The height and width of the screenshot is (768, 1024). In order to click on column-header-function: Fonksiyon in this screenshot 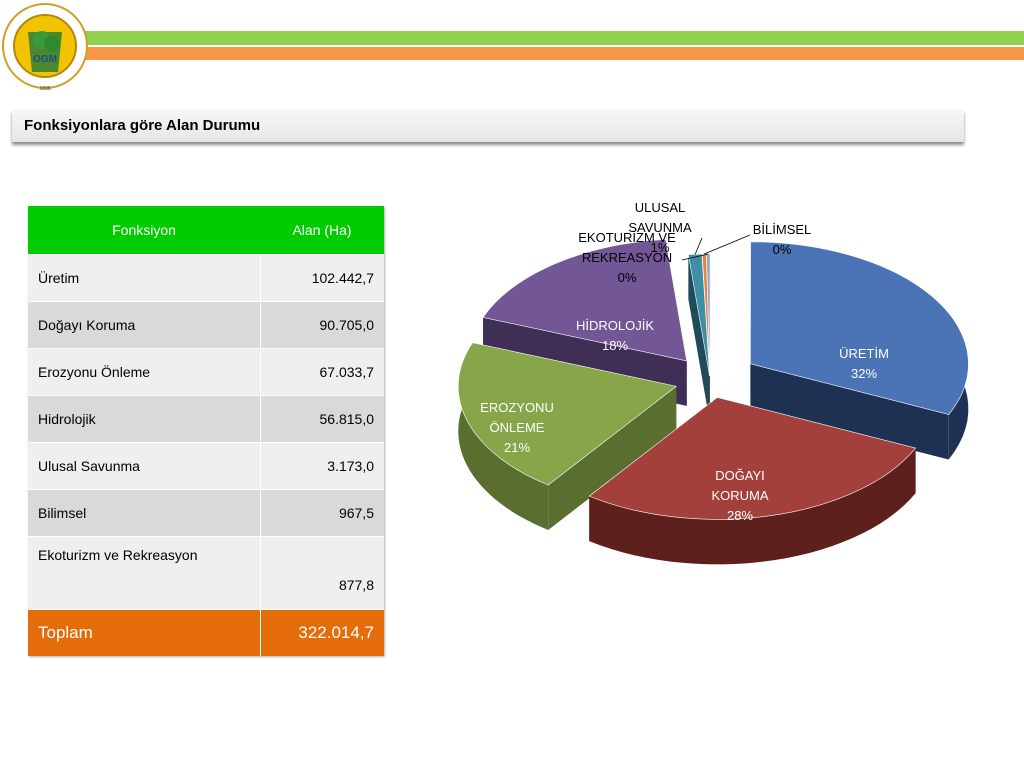, I will do `click(144, 230)`.